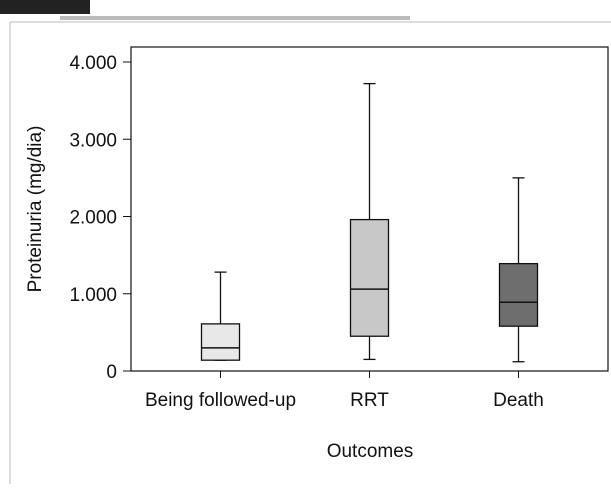 This screenshot has height=489, width=611. I want to click on y-axis-label: Proteinuria (mg/dia), so click(35, 209).